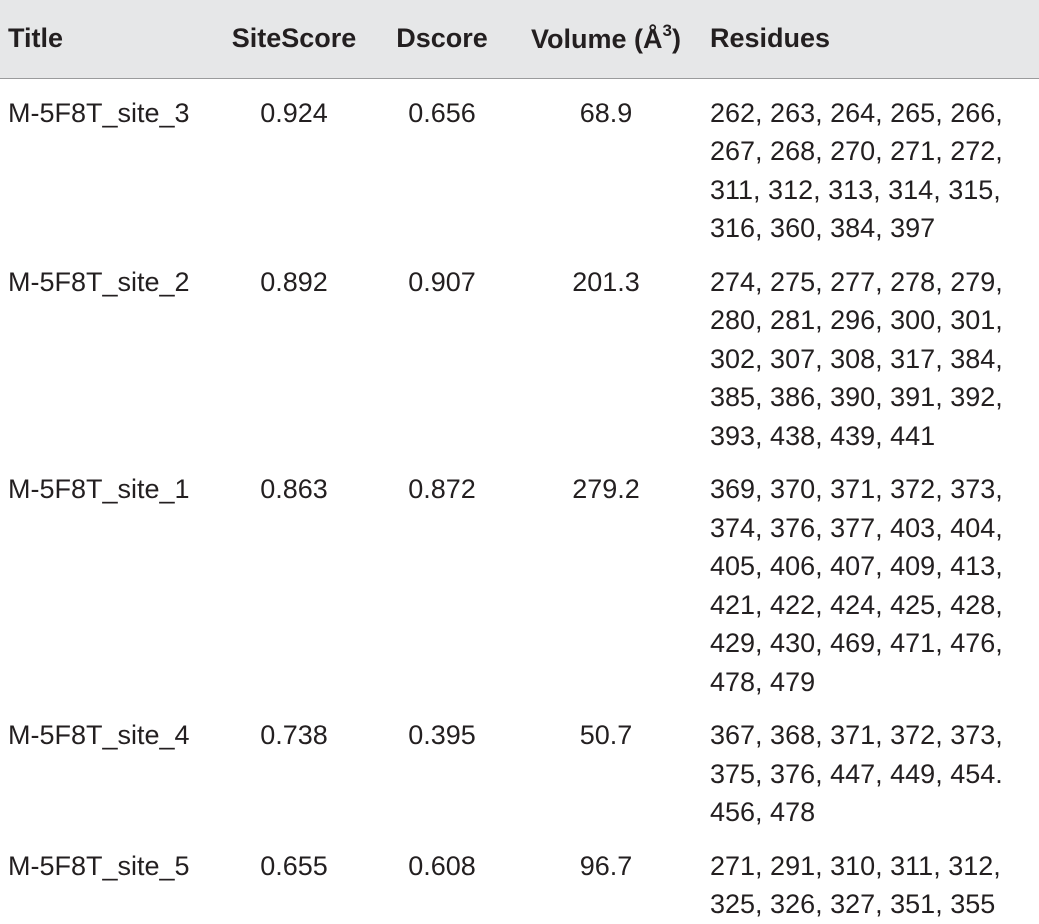 Image resolution: width=1039 pixels, height=924 pixels. What do you see at coordinates (99, 489) in the screenshot?
I see `cell-title: M-5F8T_site_1` at bounding box center [99, 489].